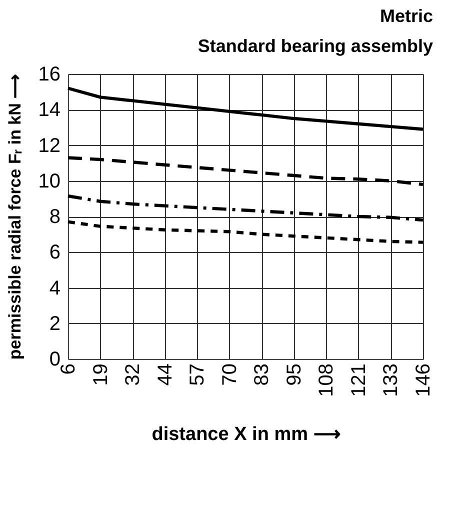  What do you see at coordinates (359, 380) in the screenshot?
I see `x-tick-label: 121` at bounding box center [359, 380].